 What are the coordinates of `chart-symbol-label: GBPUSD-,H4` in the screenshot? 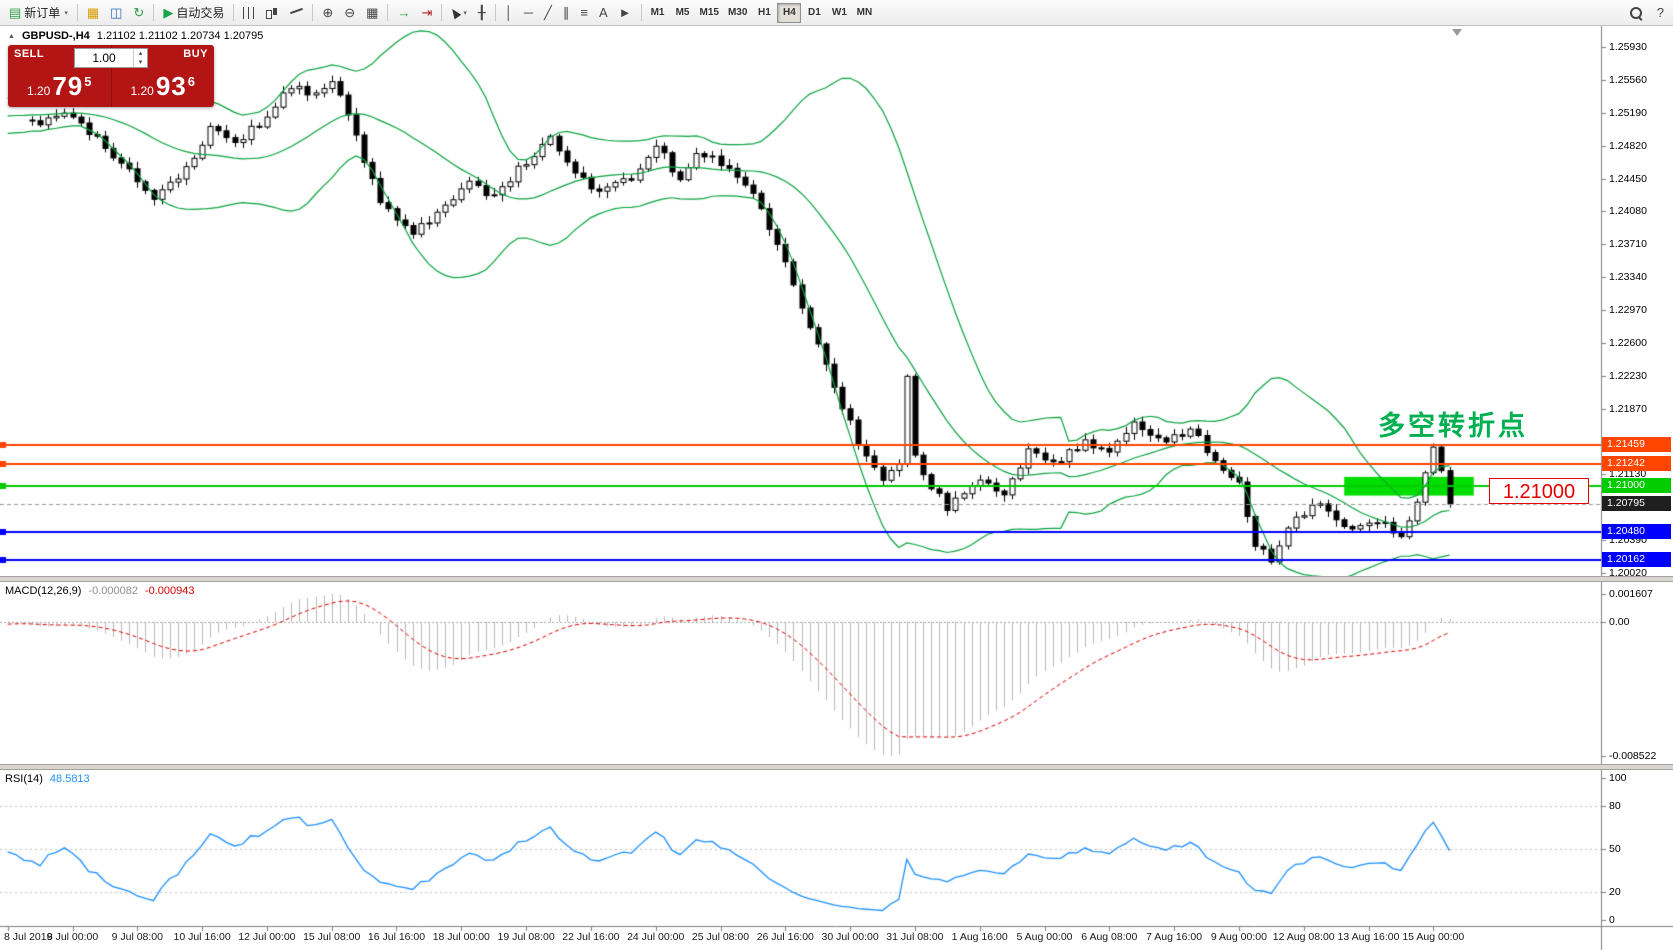 It's located at (55, 36).